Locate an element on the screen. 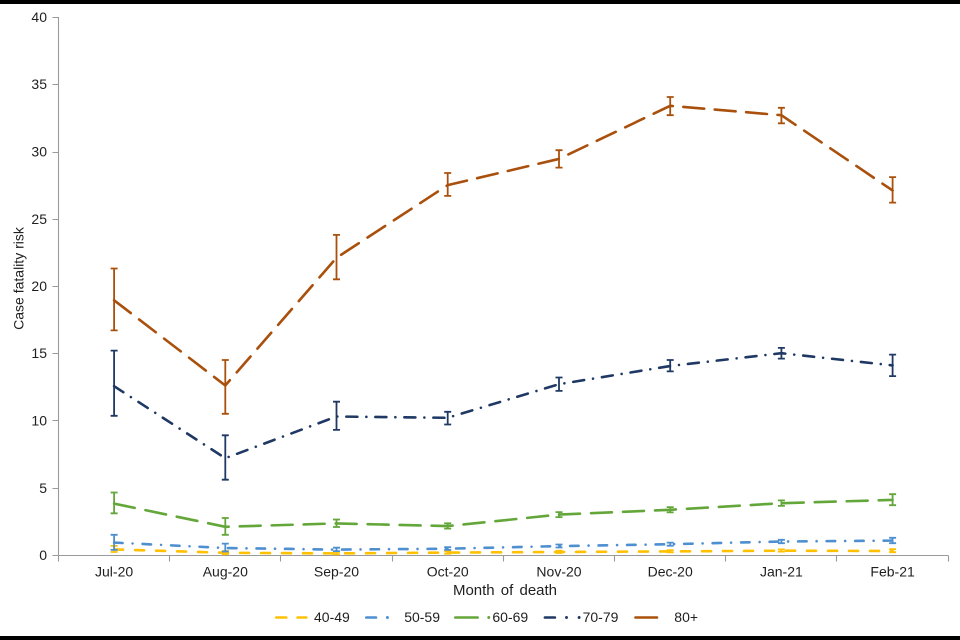 Image resolution: width=960 pixels, height=640 pixels. svg-text: 35 is located at coordinates (39, 84).